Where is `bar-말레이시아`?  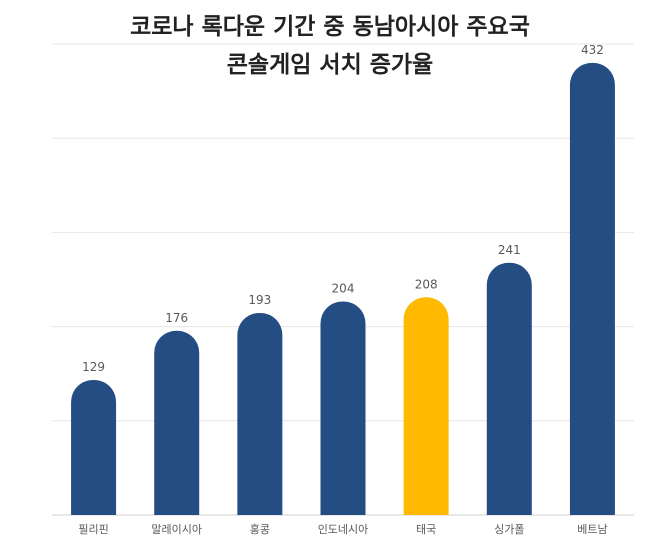
bar-말레이시아 is located at coordinates (177, 422).